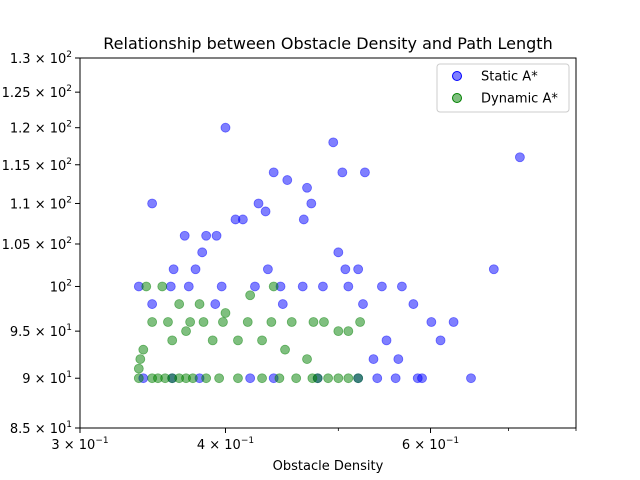 The height and width of the screenshot is (480, 640). What do you see at coordinates (314, 440) in the screenshot?
I see `x-axis: 3 × 10−1 4 × 10−1 6 × 10−1` at bounding box center [314, 440].